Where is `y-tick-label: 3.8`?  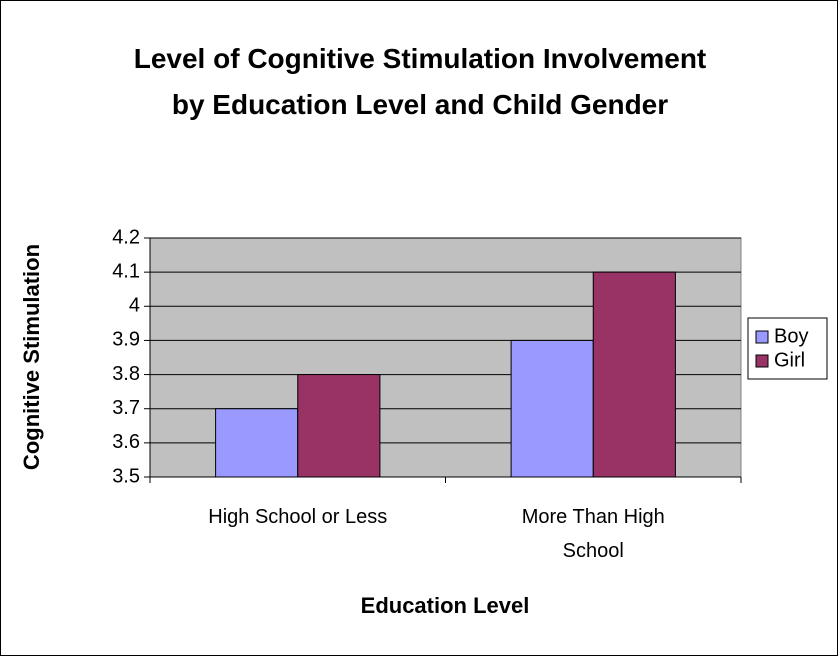 y-tick-label: 3.8 is located at coordinates (126, 374).